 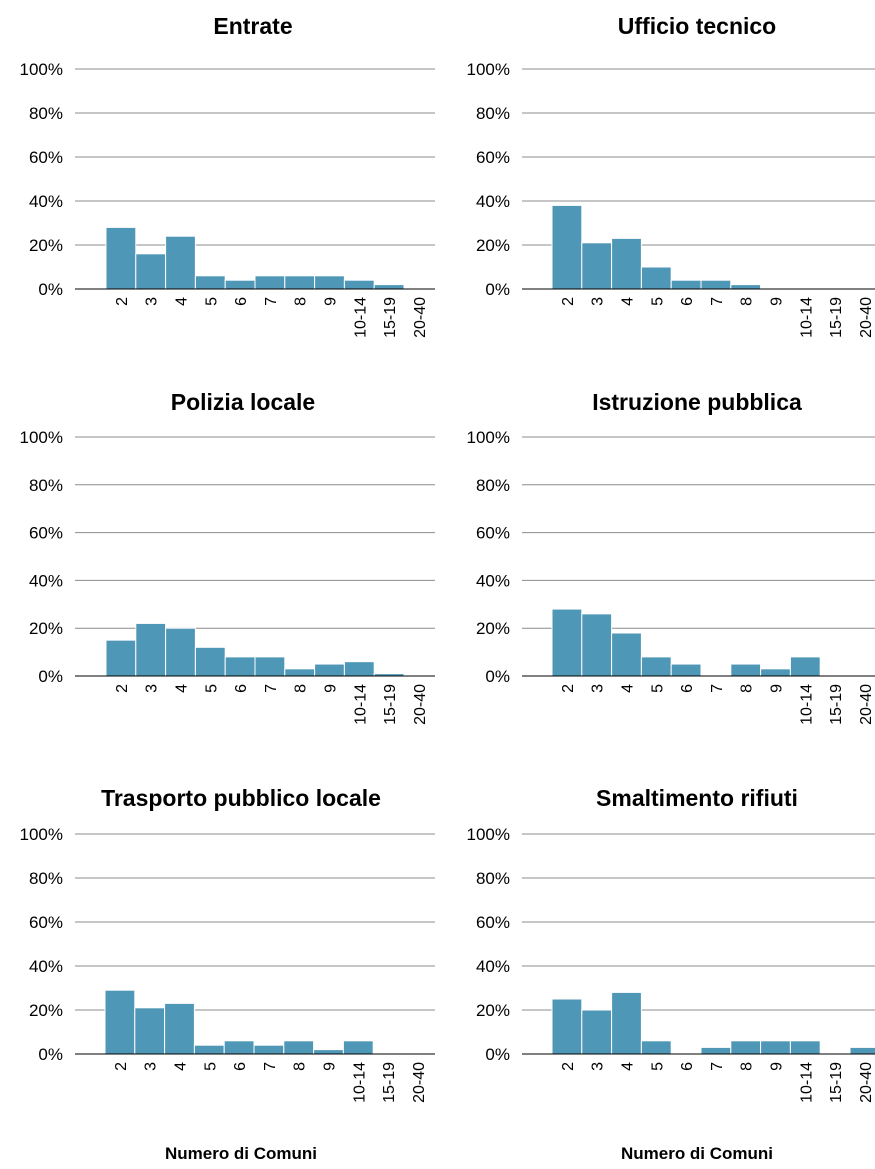 What do you see at coordinates (697, 798) in the screenshot?
I see `chart-title: Smaltimento rifiuti` at bounding box center [697, 798].